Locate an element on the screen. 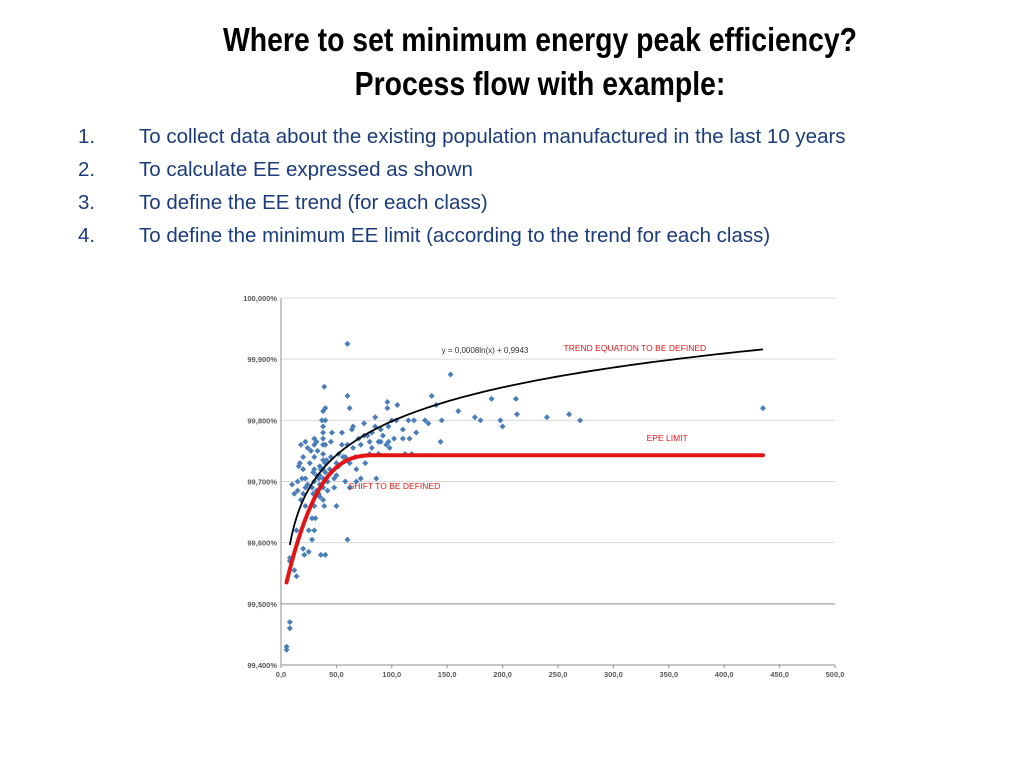 Image resolution: width=1024 pixels, height=768 pixels. x-tick-label: 100,0 is located at coordinates (391, 674).